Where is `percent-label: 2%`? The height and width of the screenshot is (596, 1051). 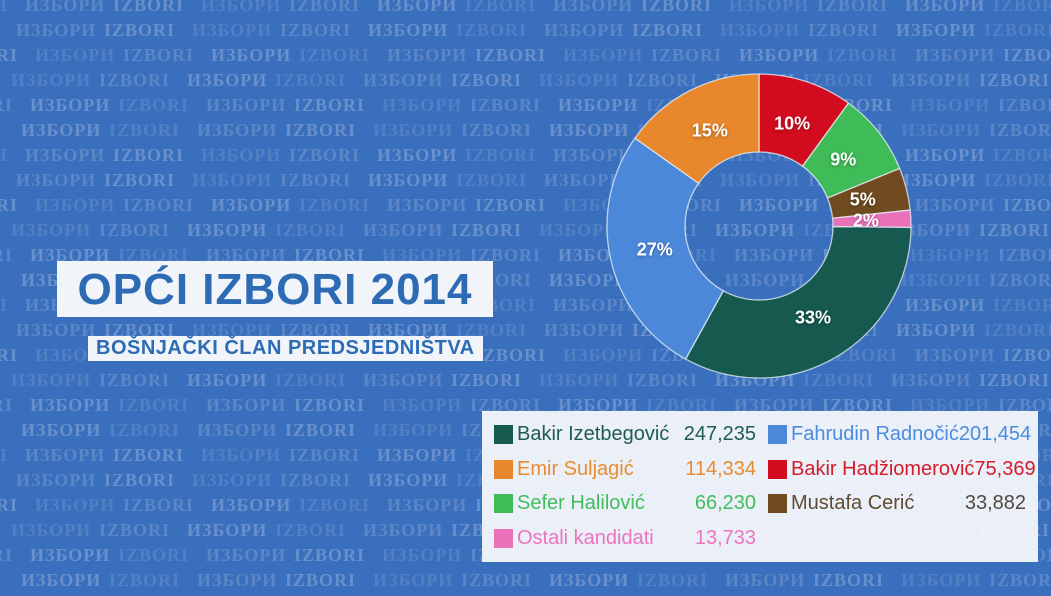
percent-label: 2% is located at coordinates (865, 220).